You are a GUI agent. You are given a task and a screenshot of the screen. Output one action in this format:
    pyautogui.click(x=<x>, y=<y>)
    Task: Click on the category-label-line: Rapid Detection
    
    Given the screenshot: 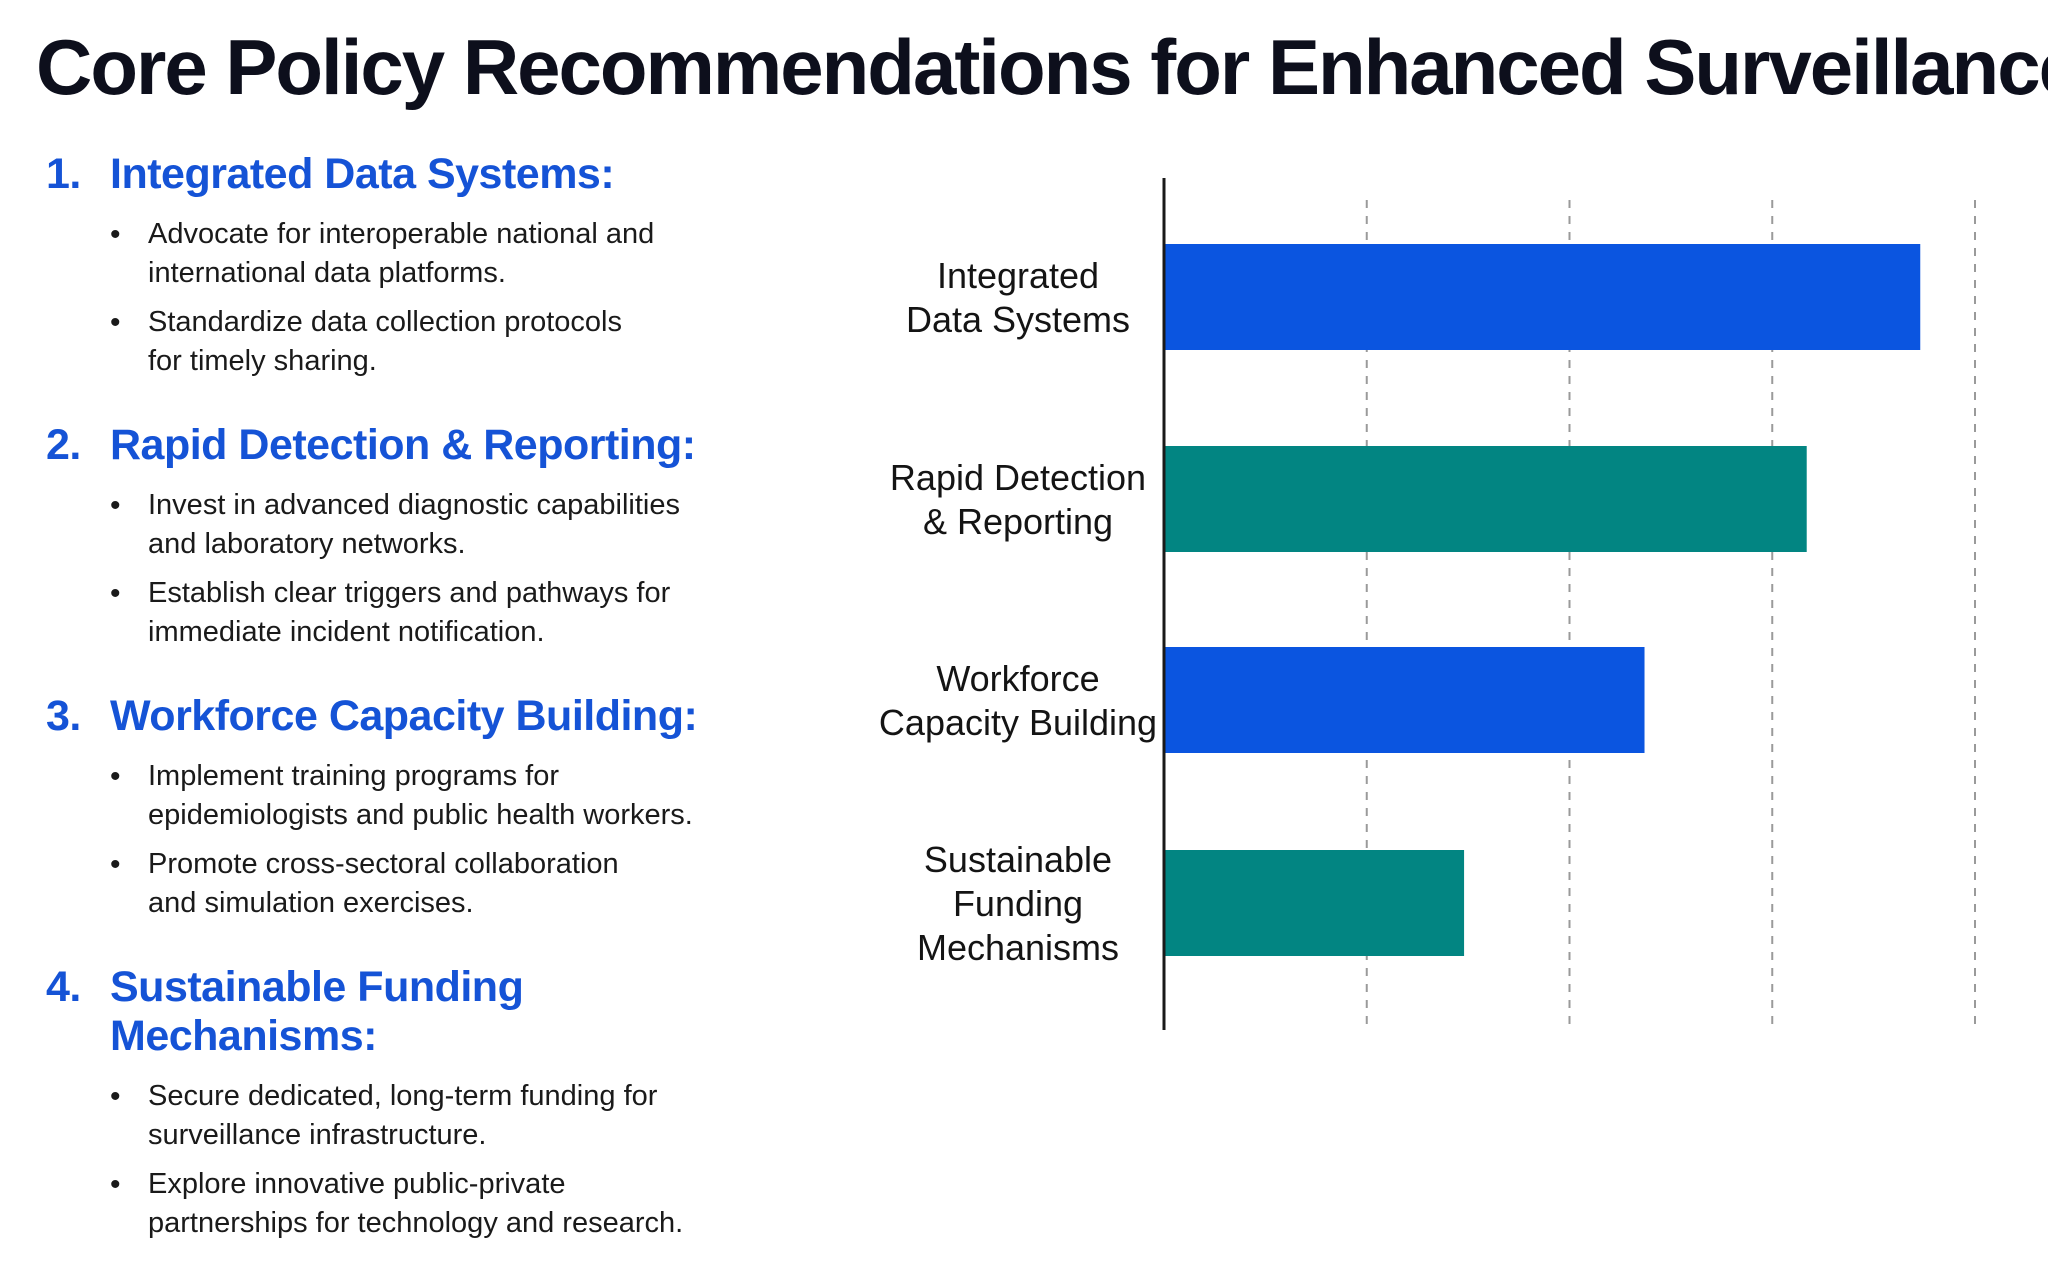 What is the action you would take?
    pyautogui.click(x=1018, y=477)
    